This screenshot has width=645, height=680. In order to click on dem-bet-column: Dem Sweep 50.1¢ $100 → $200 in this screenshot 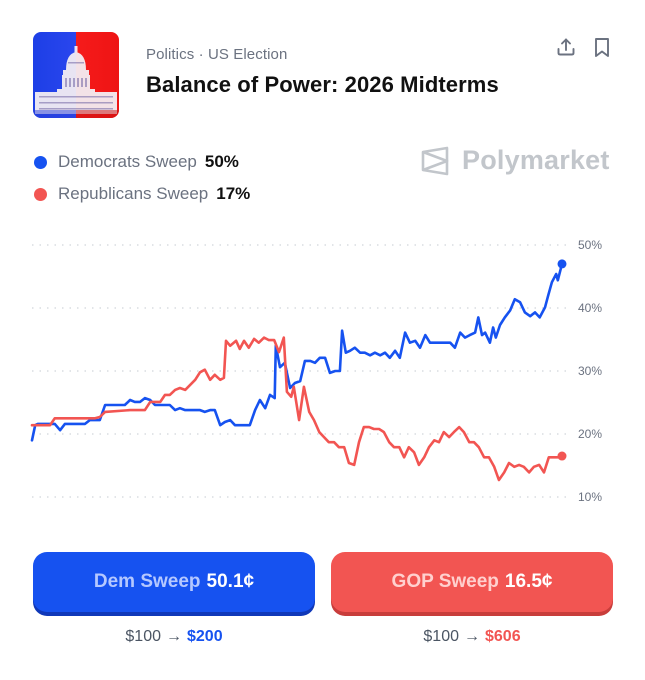, I will do `click(174, 599)`.